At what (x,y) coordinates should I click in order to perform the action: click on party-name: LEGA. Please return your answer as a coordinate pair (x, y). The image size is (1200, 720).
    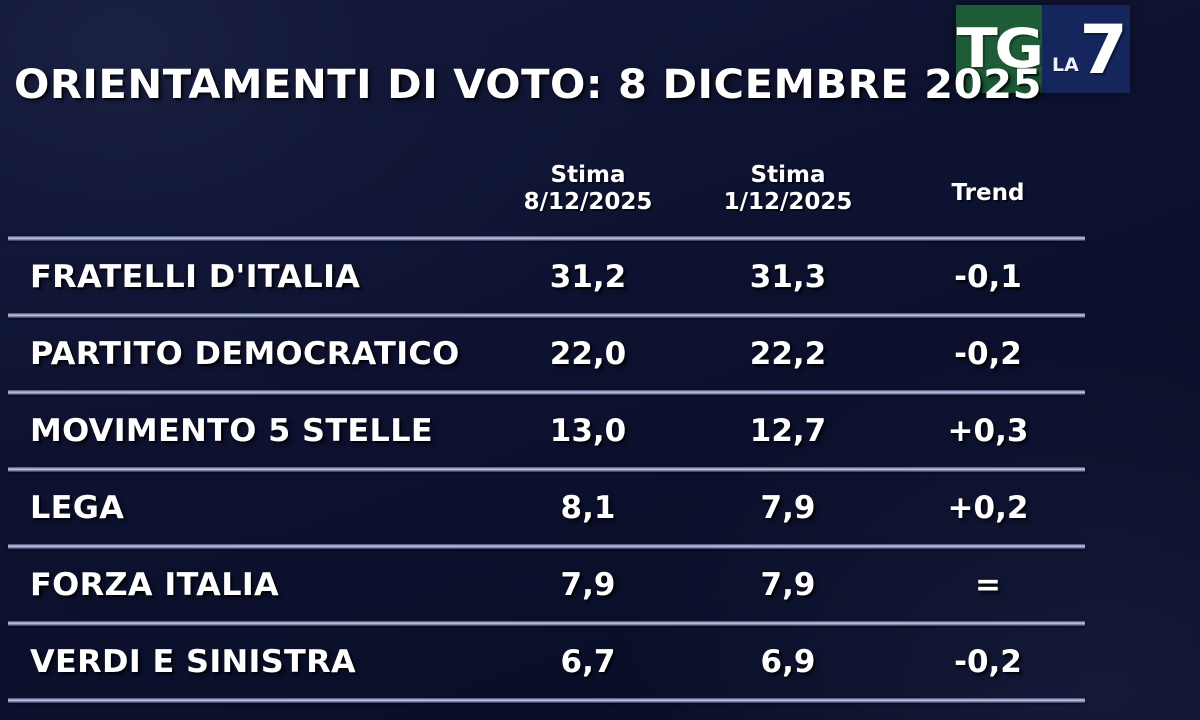
    Looking at the image, I should click on (77, 508).